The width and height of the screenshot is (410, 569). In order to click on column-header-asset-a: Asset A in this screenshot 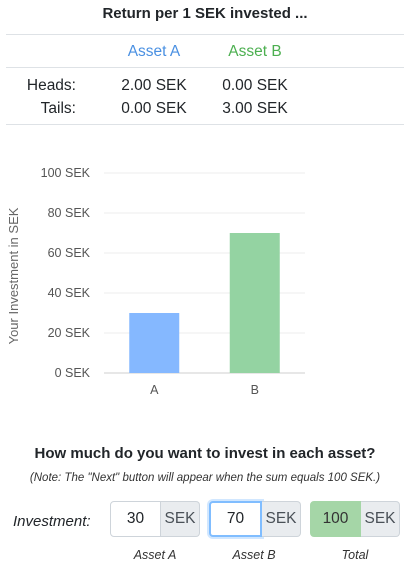, I will do `click(154, 51)`.